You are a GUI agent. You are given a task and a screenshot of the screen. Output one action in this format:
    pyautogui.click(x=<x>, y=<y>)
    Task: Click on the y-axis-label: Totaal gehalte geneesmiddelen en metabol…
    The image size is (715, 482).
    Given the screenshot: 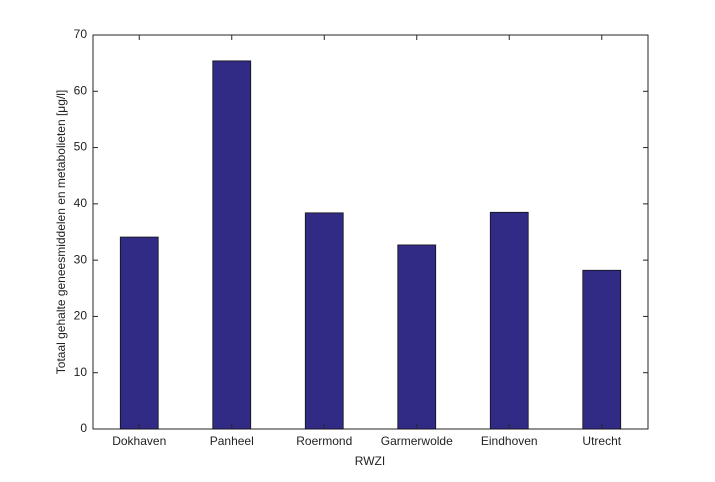 What is the action you would take?
    pyautogui.click(x=61, y=232)
    